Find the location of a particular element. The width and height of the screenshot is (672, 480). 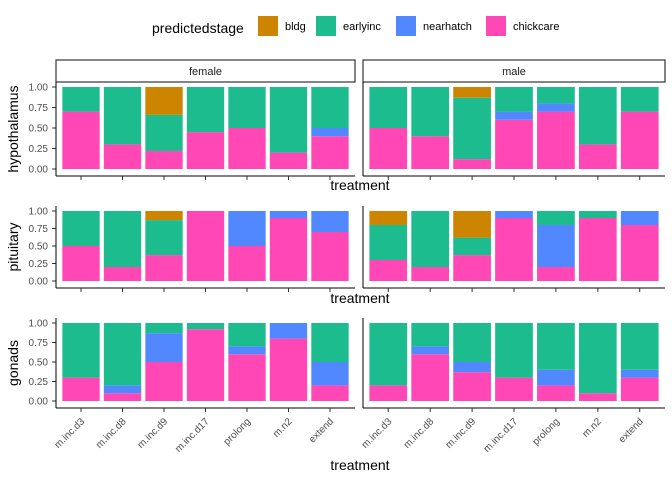

bar-hypothalamus-female-m.inc.d8-earlyinc is located at coordinates (122, 116).